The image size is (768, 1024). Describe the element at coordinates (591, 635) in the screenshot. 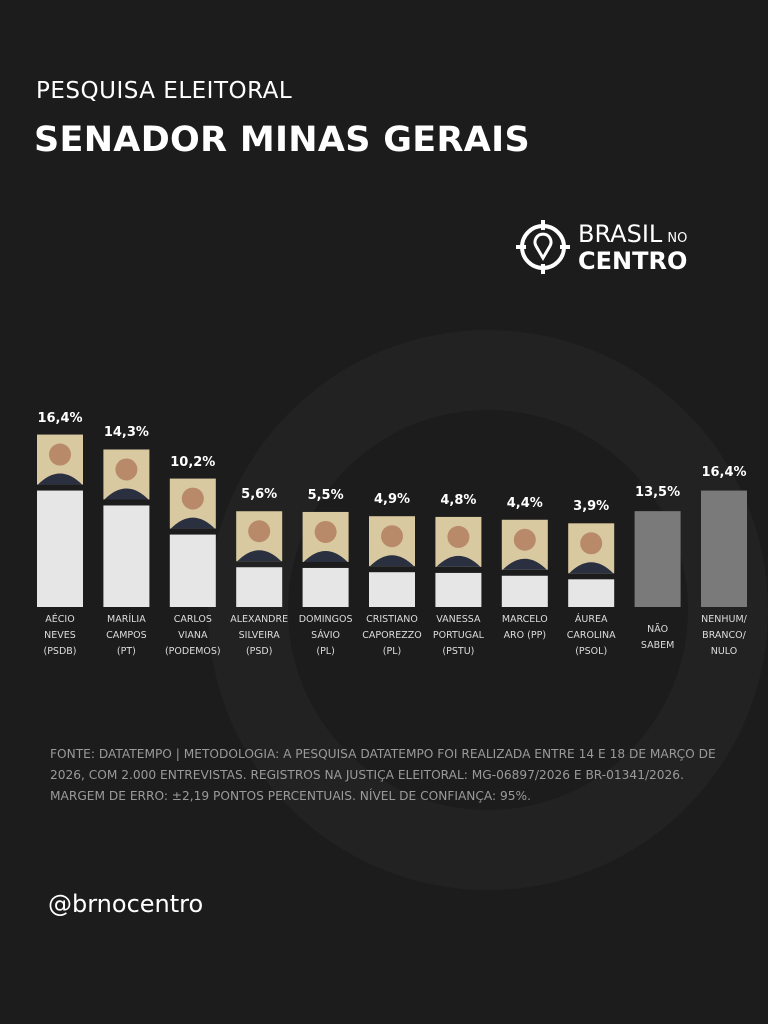

I see `category-label: ÁUREA CAROLINA (PSOL)` at that location.